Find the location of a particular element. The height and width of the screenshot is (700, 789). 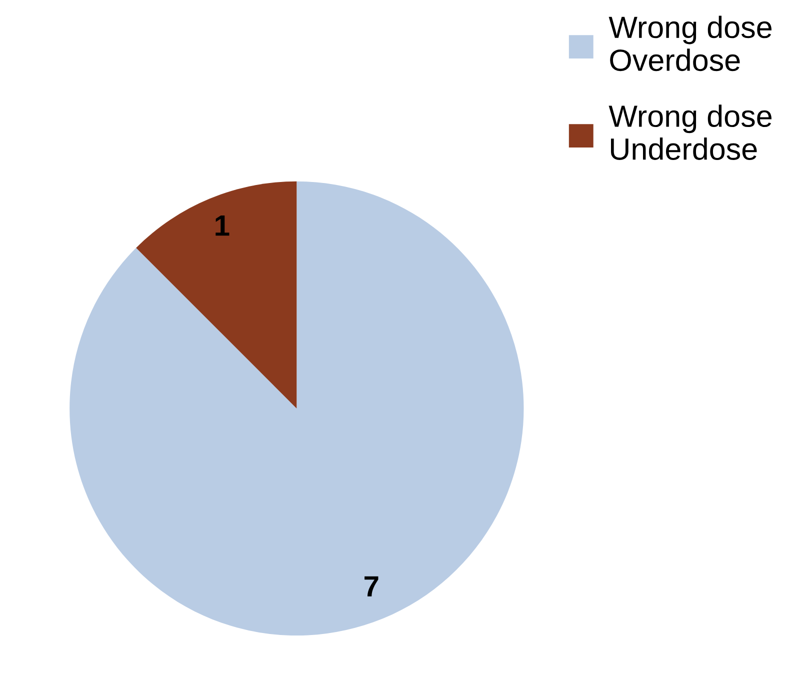

legend-label: Wrong dose Overdose is located at coordinates (690, 44).